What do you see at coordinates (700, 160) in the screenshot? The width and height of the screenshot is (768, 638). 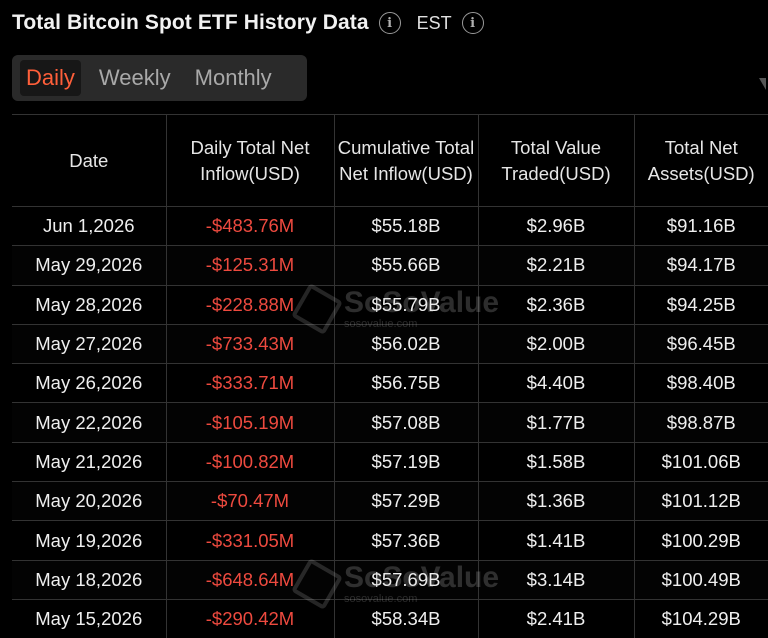 I see `column-header-total-net-assets: Total Net Assets(USD)` at bounding box center [700, 160].